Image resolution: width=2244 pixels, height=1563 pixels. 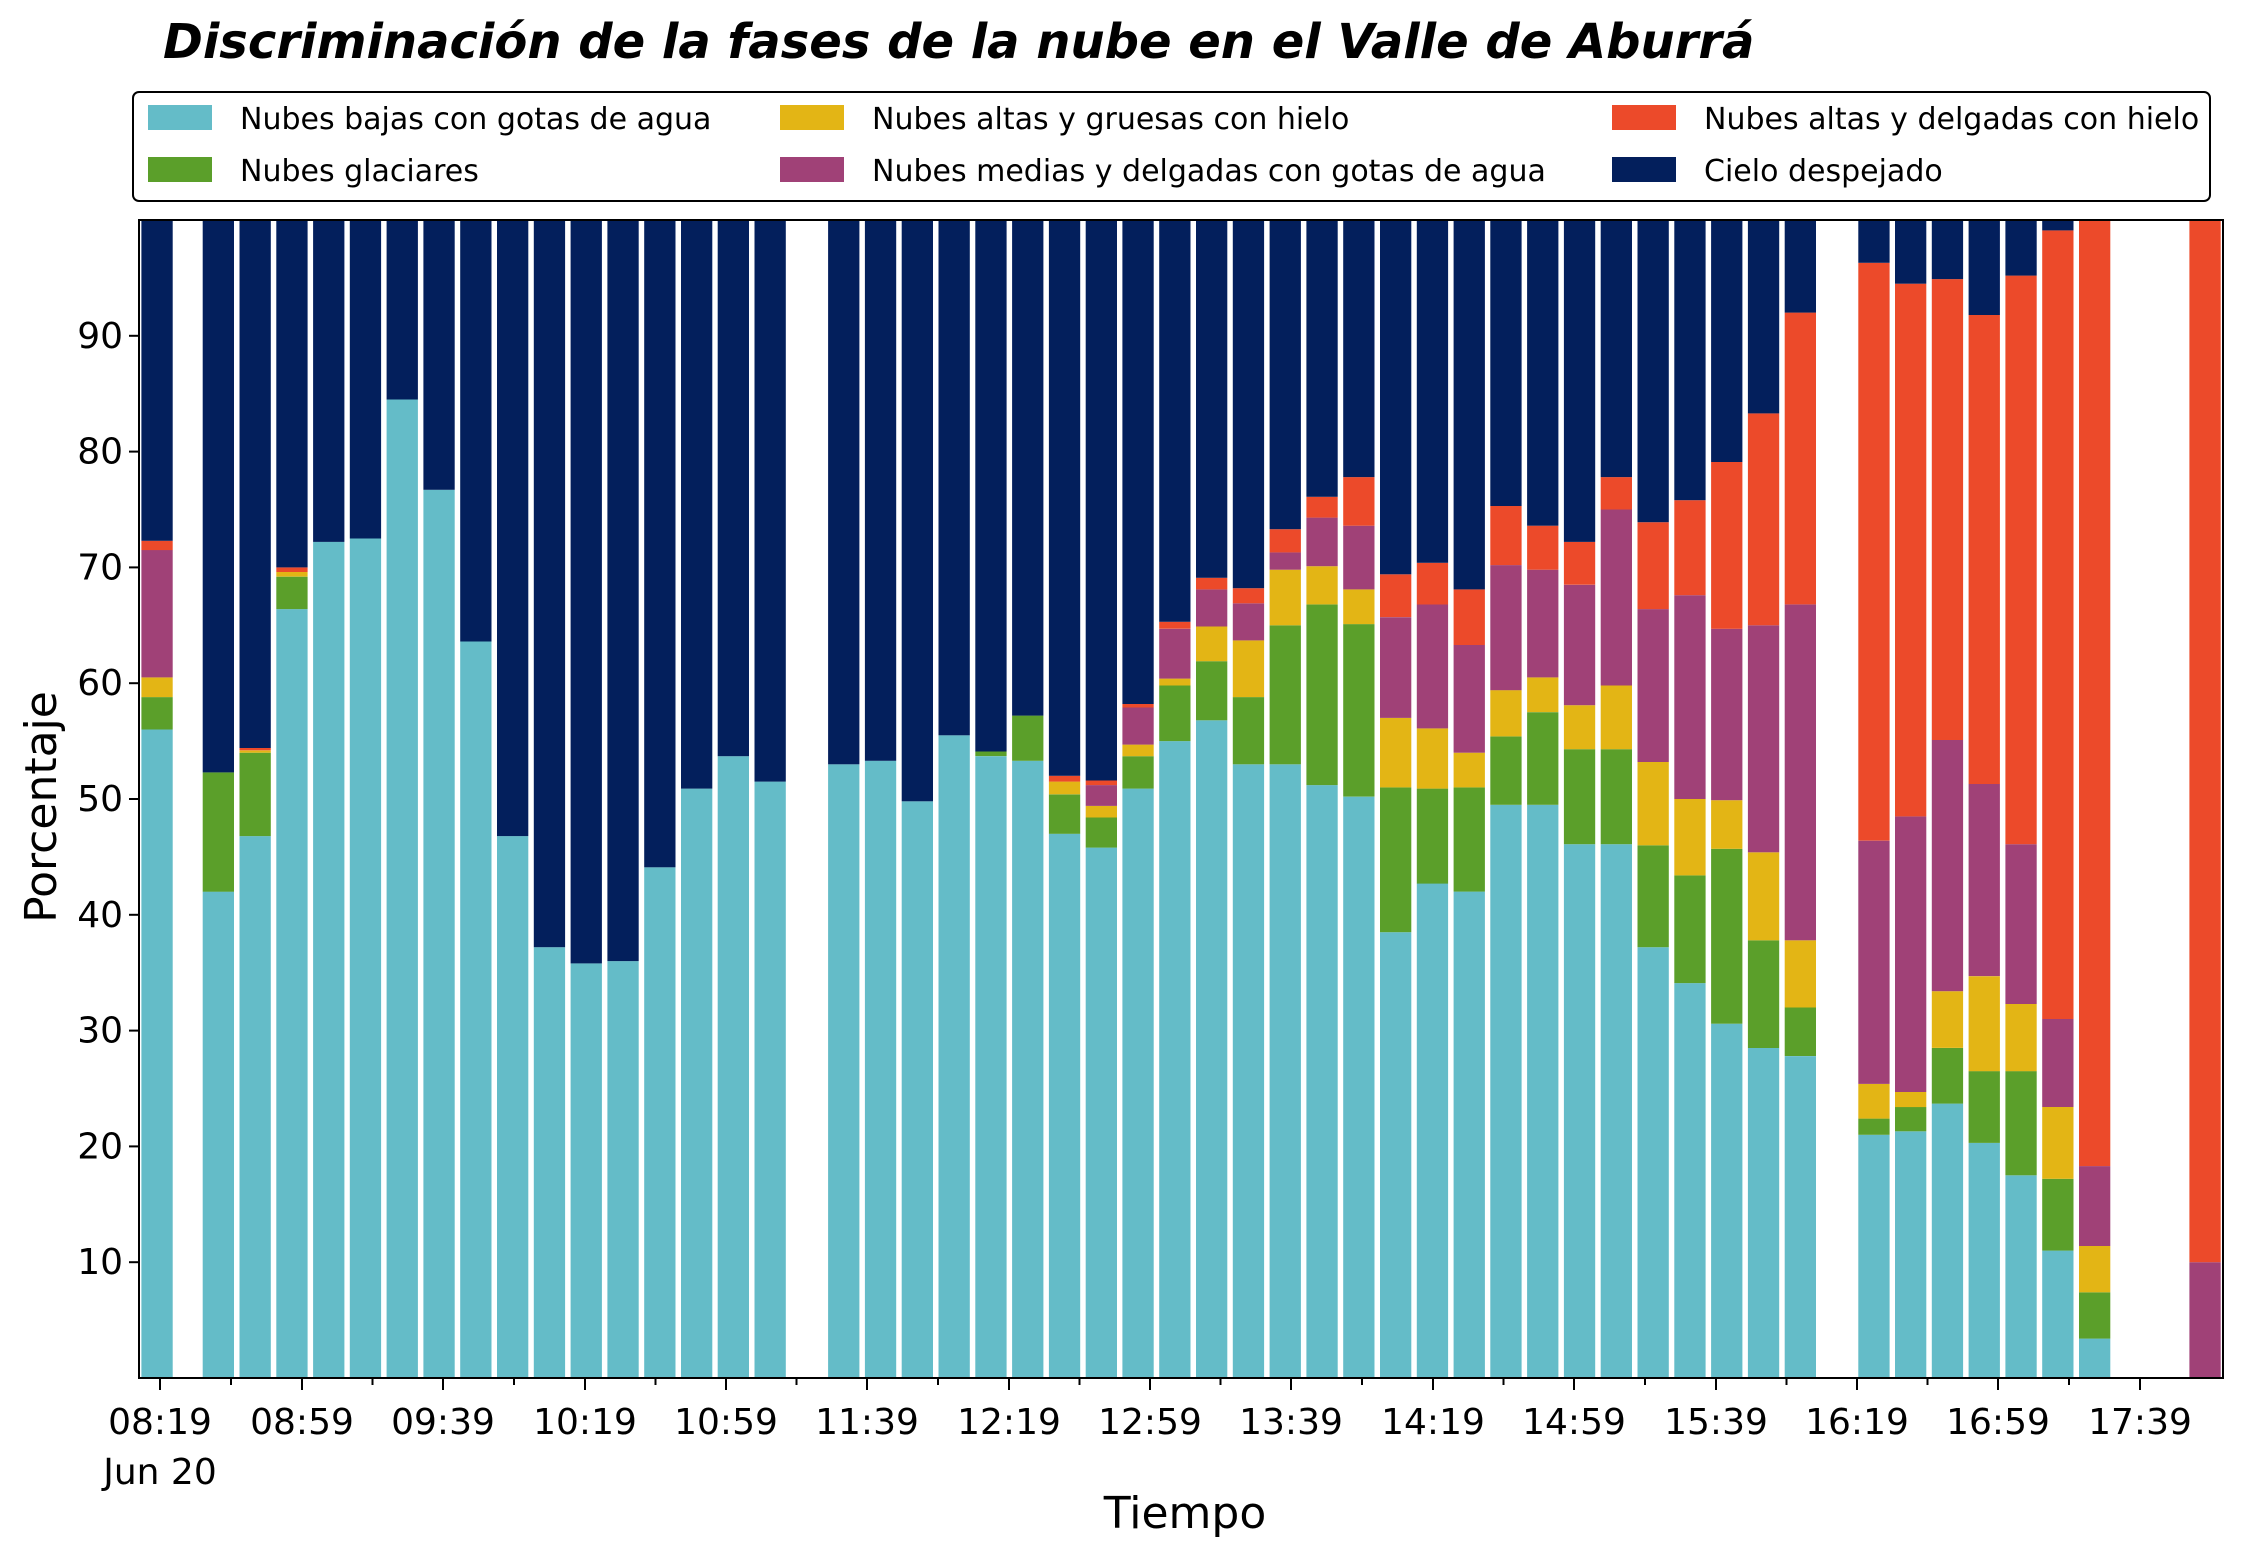 I want to click on y-tick-label-5: 60, so click(x=100, y=683).